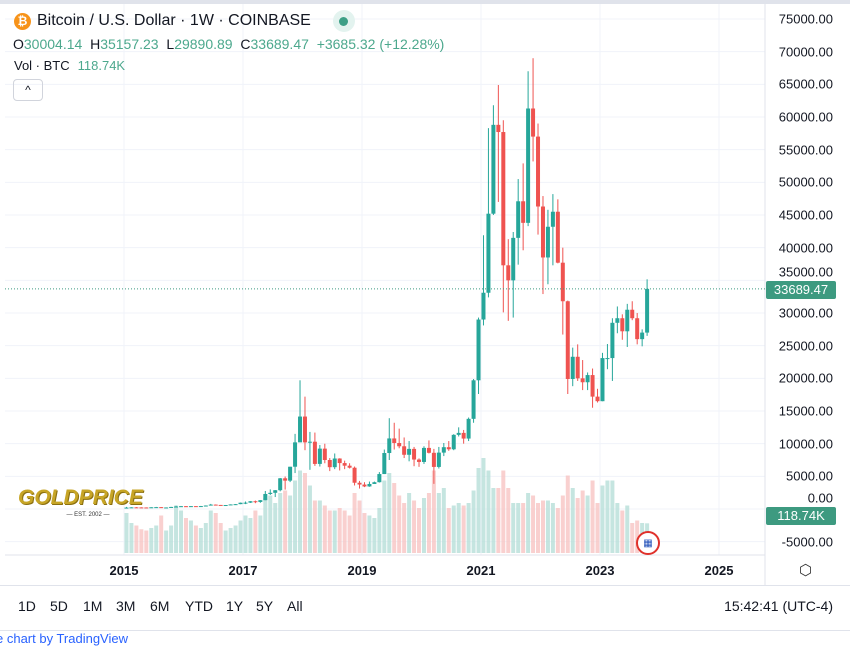 The width and height of the screenshot is (850, 646). Describe the element at coordinates (59, 606) in the screenshot. I see `range-button-5d: 5D` at that location.